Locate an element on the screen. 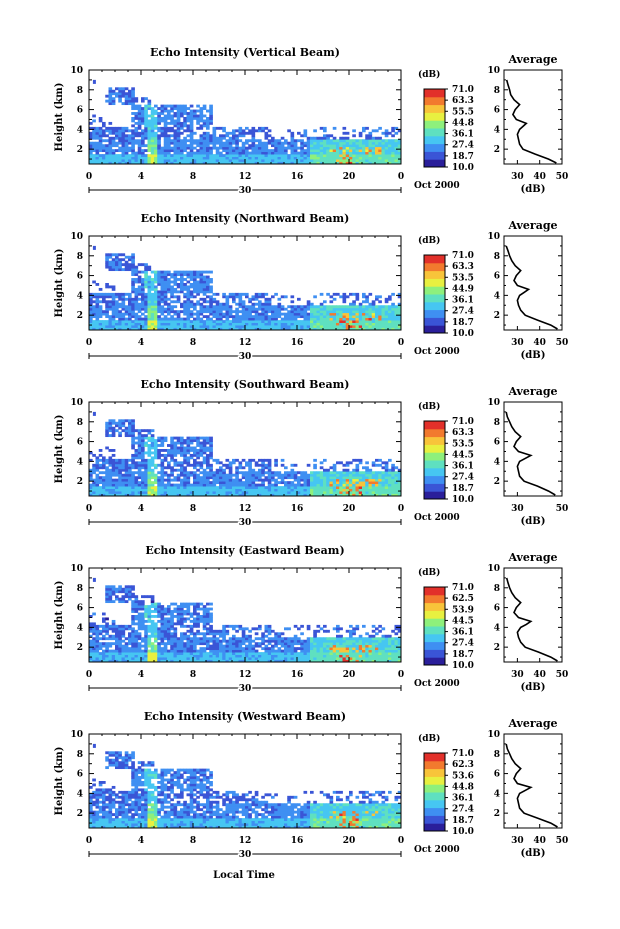 The height and width of the screenshot is (929, 620). y-tick-label: 2 is located at coordinates (80, 316).